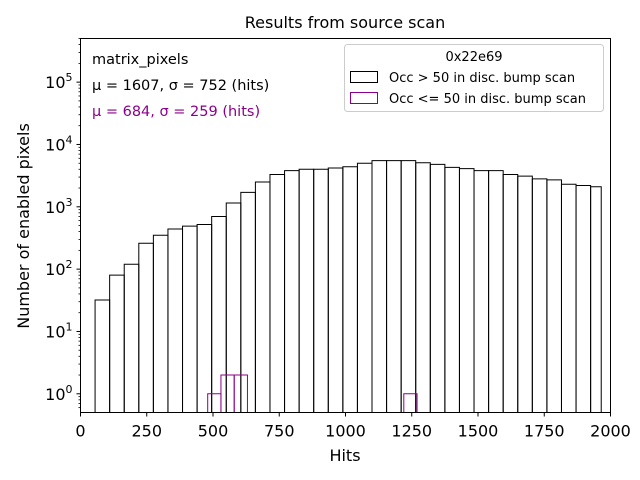 Image resolution: width=640 pixels, height=480 pixels. I want to click on x-tick-label: 500, so click(213, 431).